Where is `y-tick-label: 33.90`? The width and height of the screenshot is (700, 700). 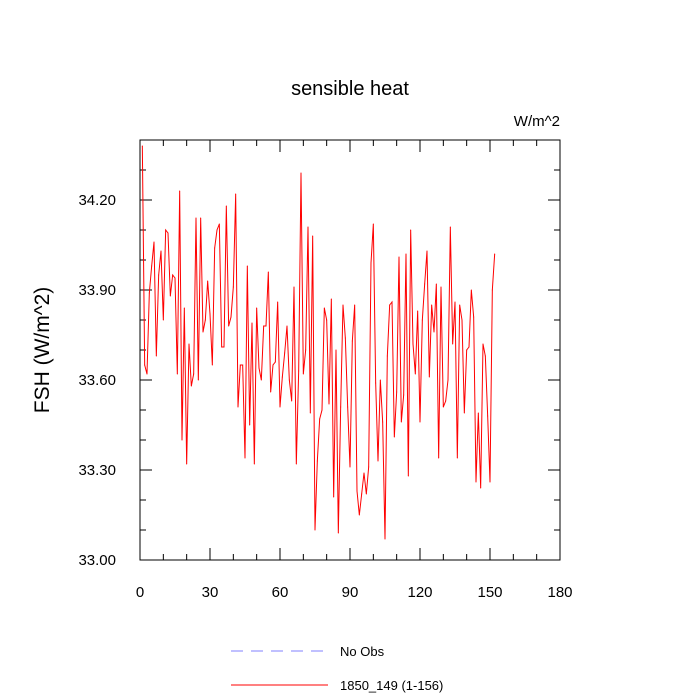 y-tick-label: 33.90 is located at coordinates (97, 290).